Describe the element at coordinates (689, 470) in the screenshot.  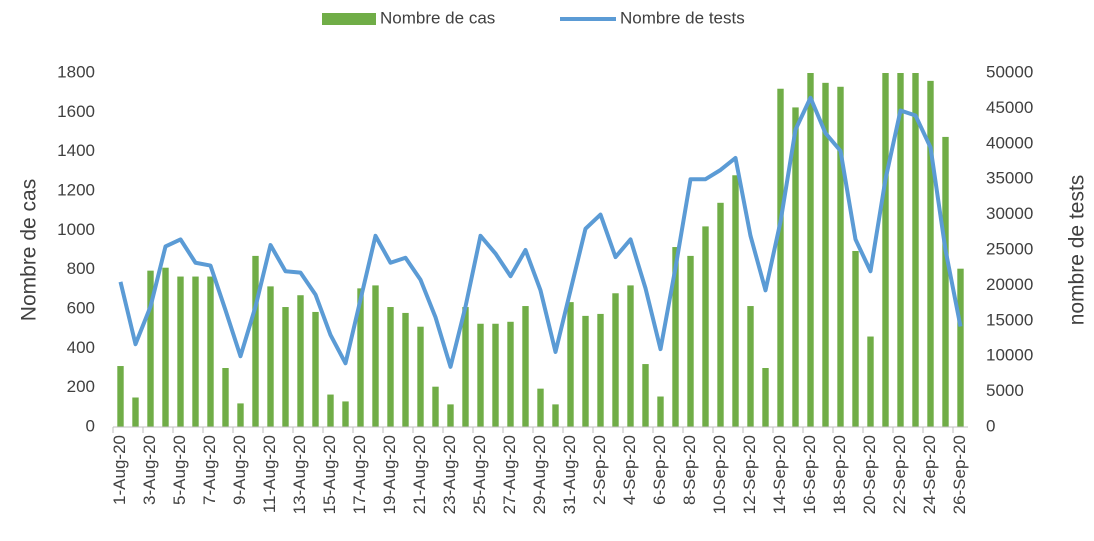
I see `x-tick-label: 8-Sep-20` at that location.